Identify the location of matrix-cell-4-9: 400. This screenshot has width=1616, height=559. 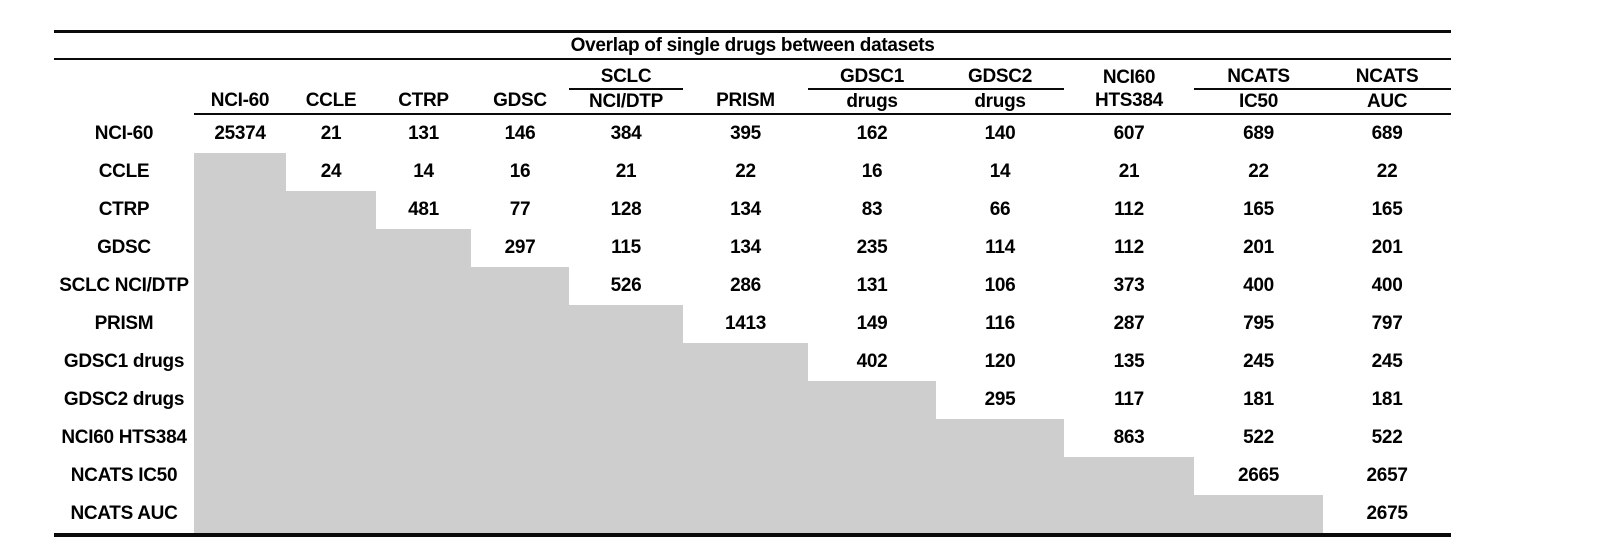
(1258, 285).